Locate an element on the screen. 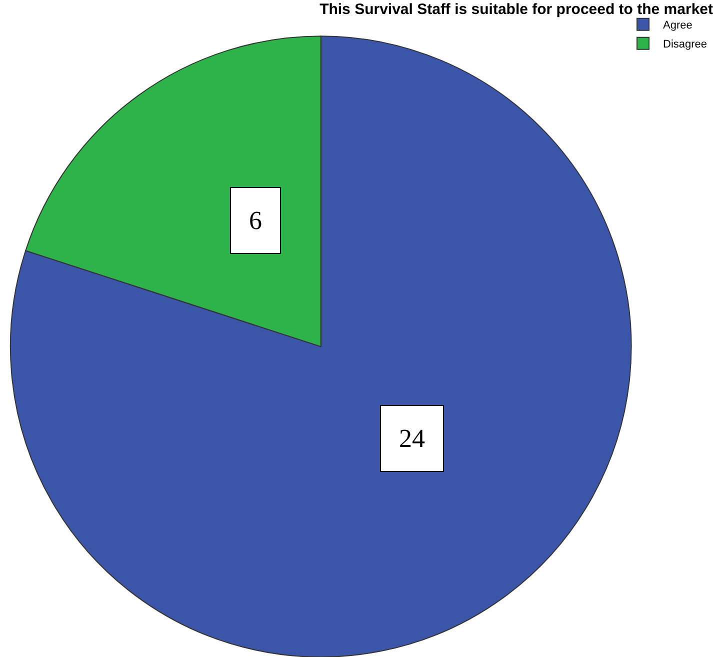 This screenshot has height=657, width=713. legend-label: Agree is located at coordinates (677, 26).